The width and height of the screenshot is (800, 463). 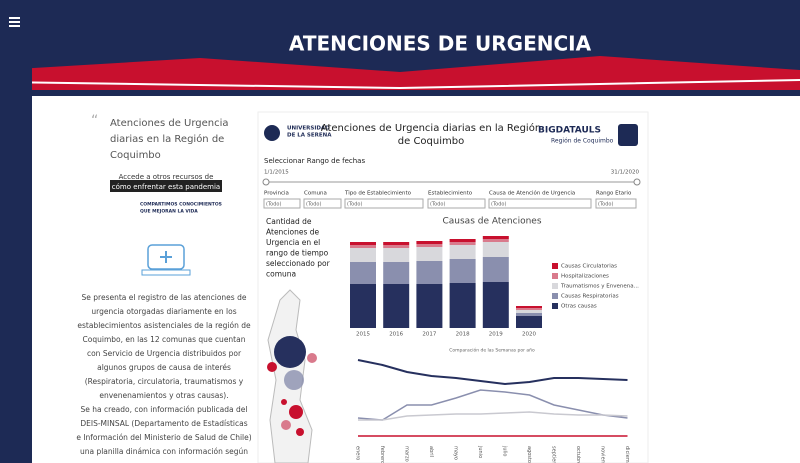 What do you see at coordinates (94, 121) in the screenshot?
I see `quote-mark: “` at bounding box center [94, 121].